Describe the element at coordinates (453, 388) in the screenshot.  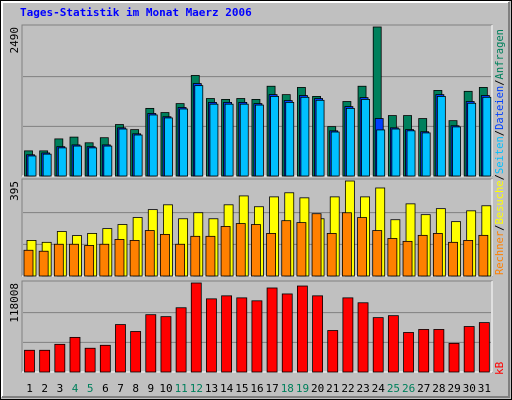
I see `x-tick-label: 29` at that location.